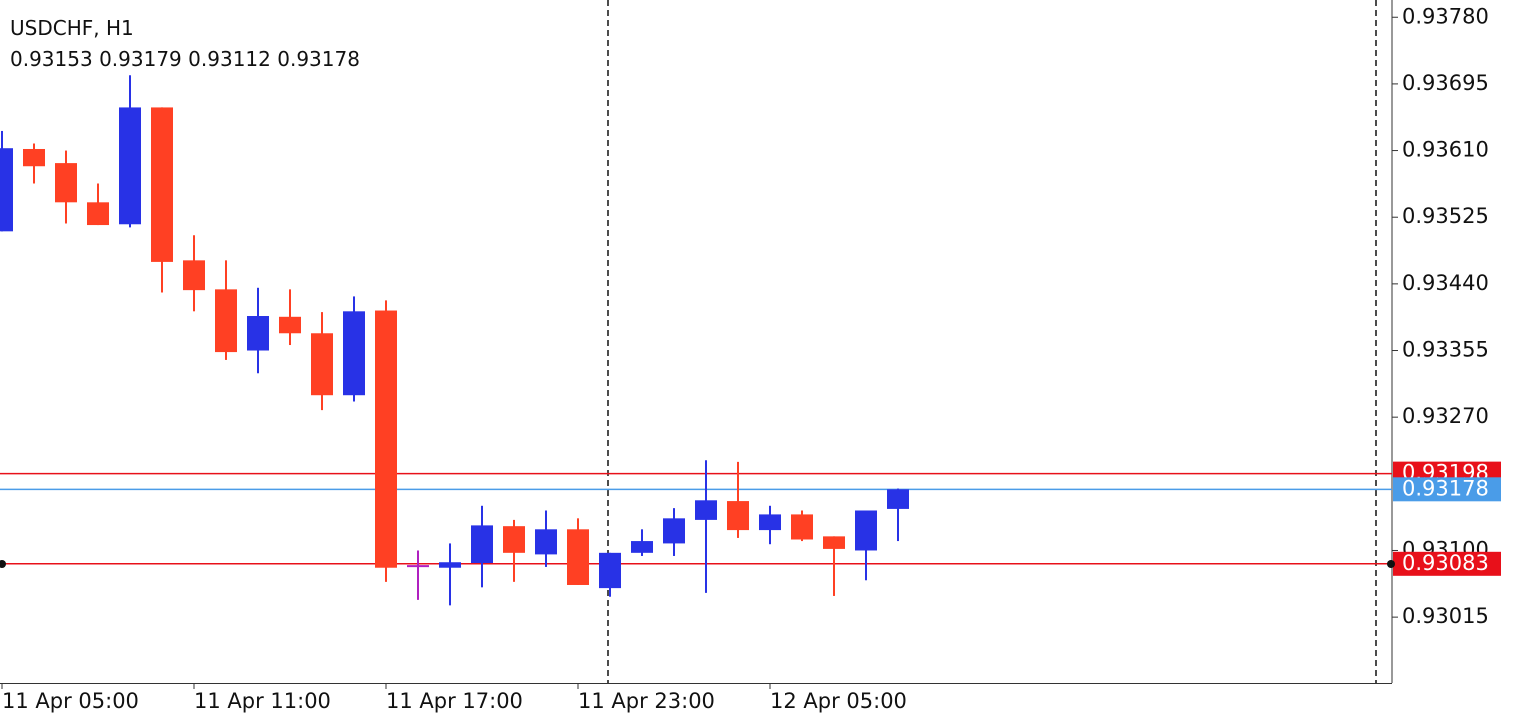  I want to click on price-label: 0.93178, so click(1445, 488).